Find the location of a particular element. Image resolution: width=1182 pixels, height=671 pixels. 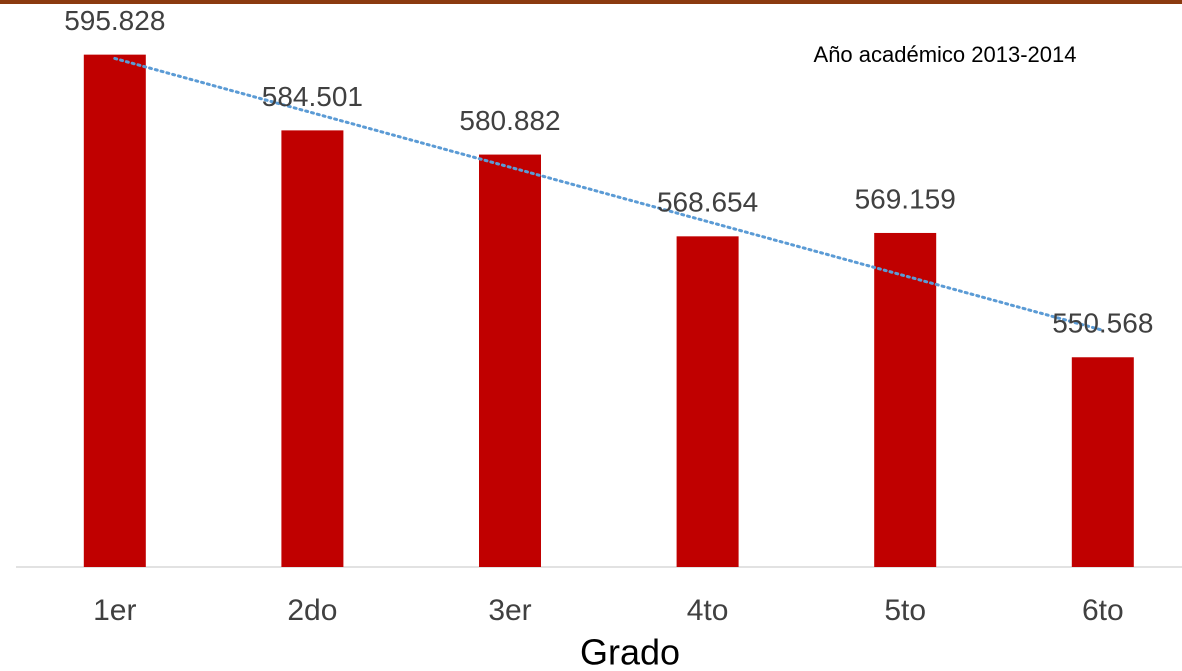

x-tick-label: 4to is located at coordinates (708, 610).